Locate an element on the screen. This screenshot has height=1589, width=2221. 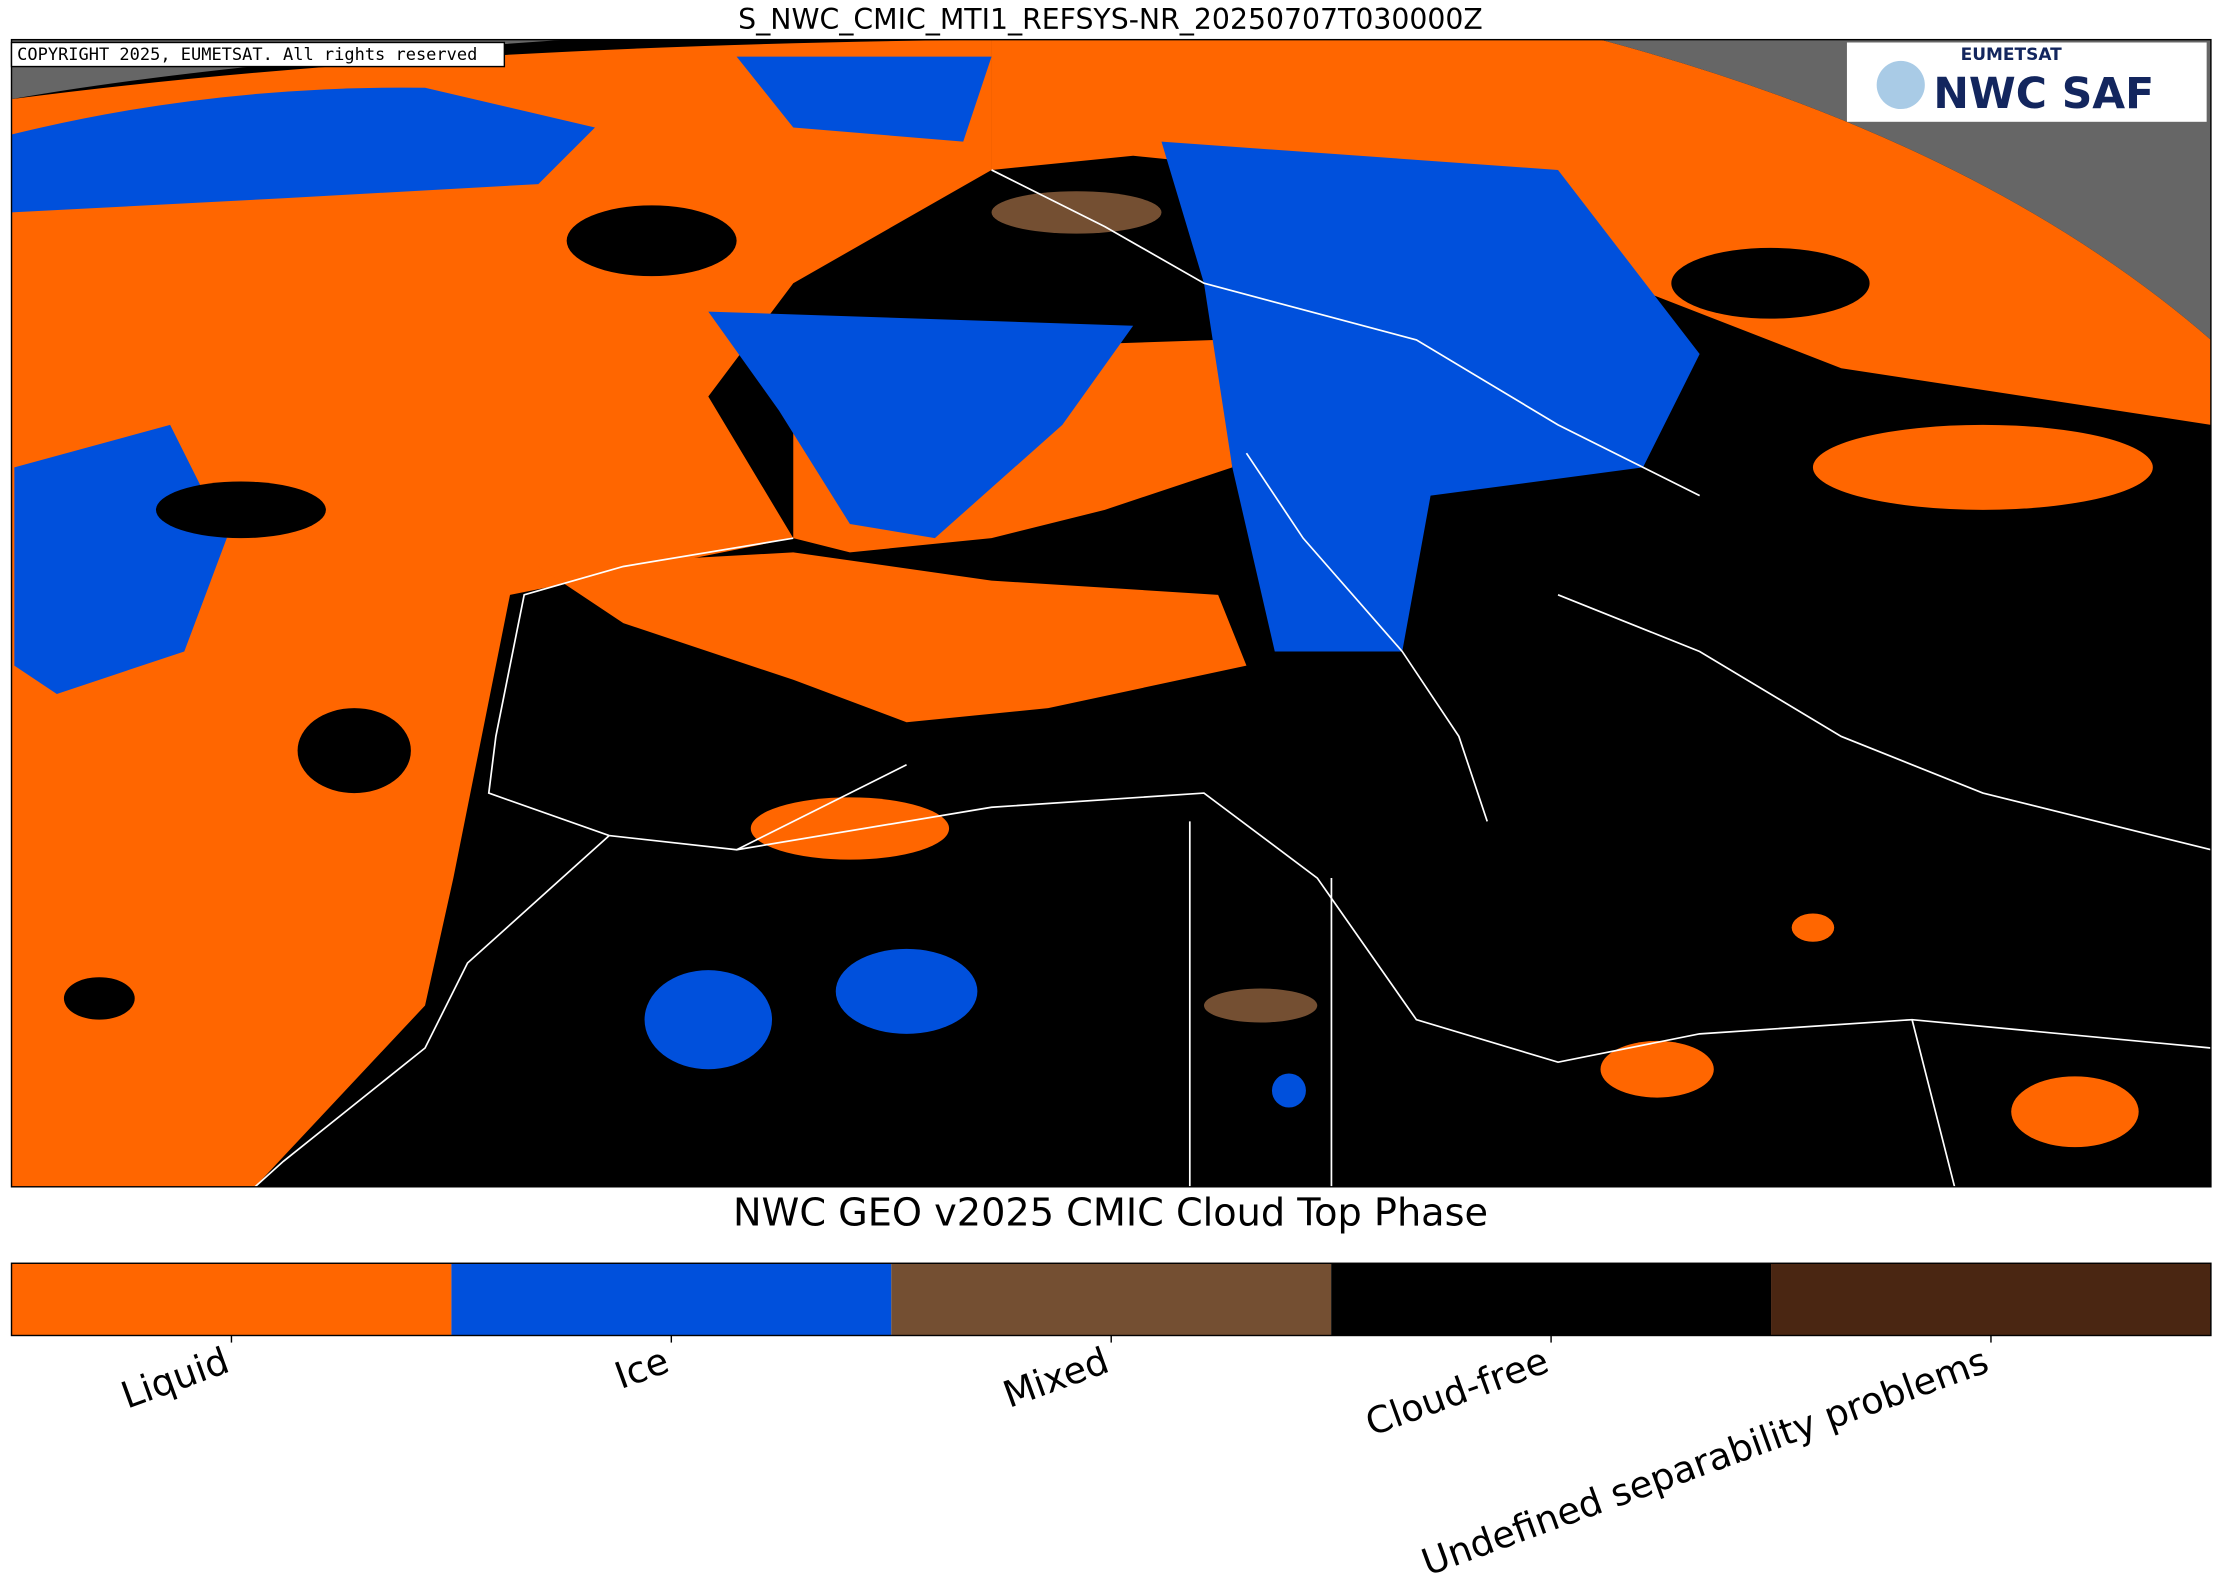
logo-top: EUMETSAT is located at coordinates (2012, 55).